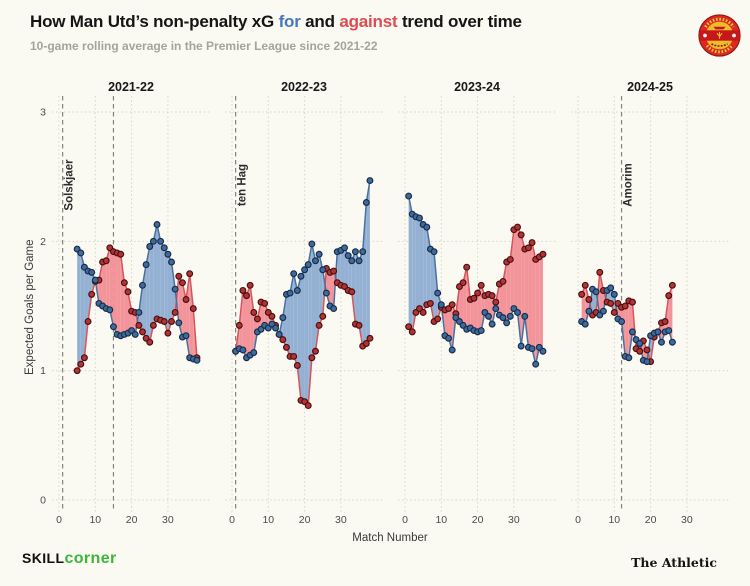 This screenshot has height=586, width=750. Describe the element at coordinates (477, 87) in the screenshot. I see `season-label: 2023-24` at that location.